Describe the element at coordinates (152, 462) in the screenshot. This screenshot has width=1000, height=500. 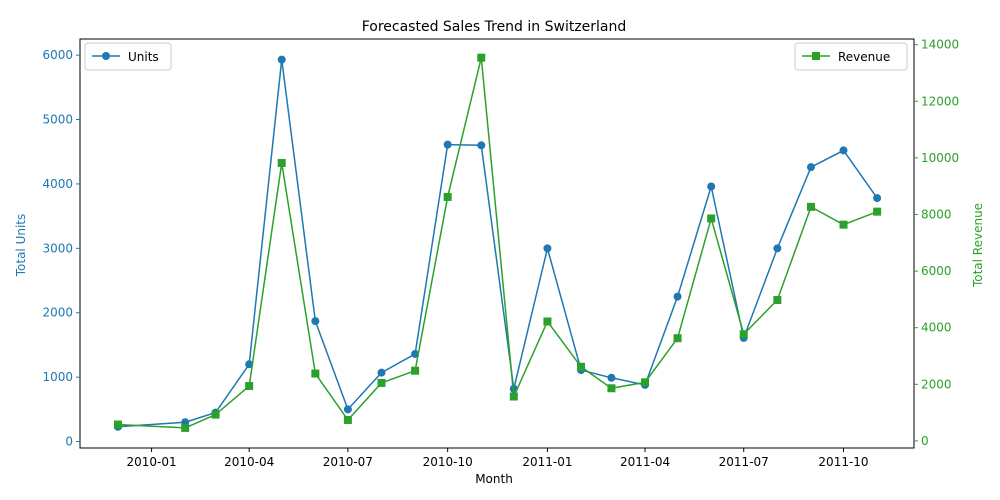
I see `x-tick-label: 2010-01` at that location.